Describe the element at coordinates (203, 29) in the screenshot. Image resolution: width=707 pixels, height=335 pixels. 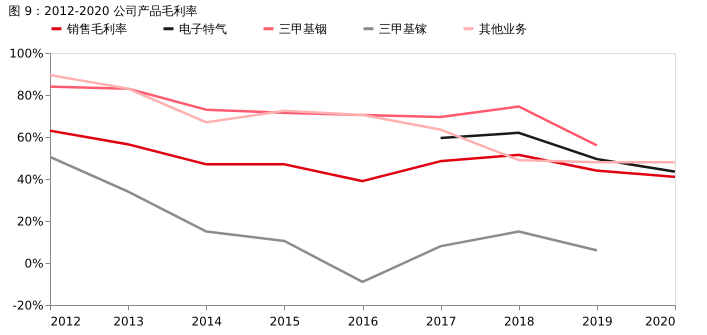
I see `legend-label: 电子特气` at that location.